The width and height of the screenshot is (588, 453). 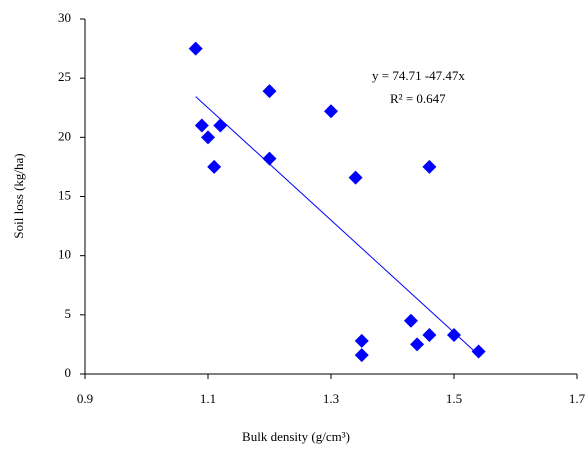 What do you see at coordinates (85, 398) in the screenshot?
I see `x-tick-label: 0.9` at bounding box center [85, 398].